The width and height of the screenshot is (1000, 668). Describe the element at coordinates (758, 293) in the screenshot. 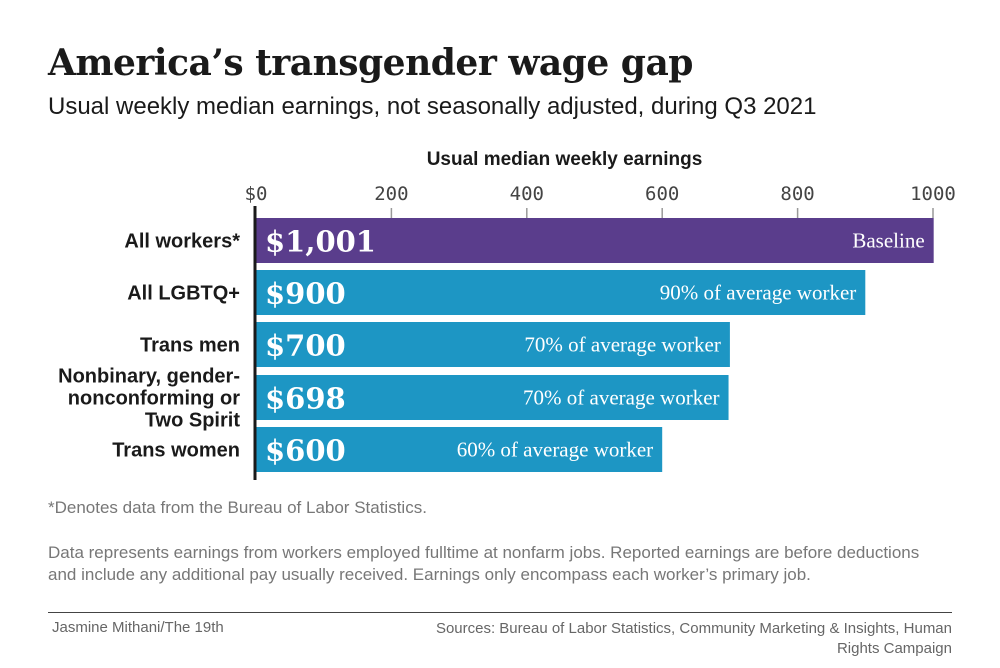

I see `bar-annotation: 90% of average worker` at that location.